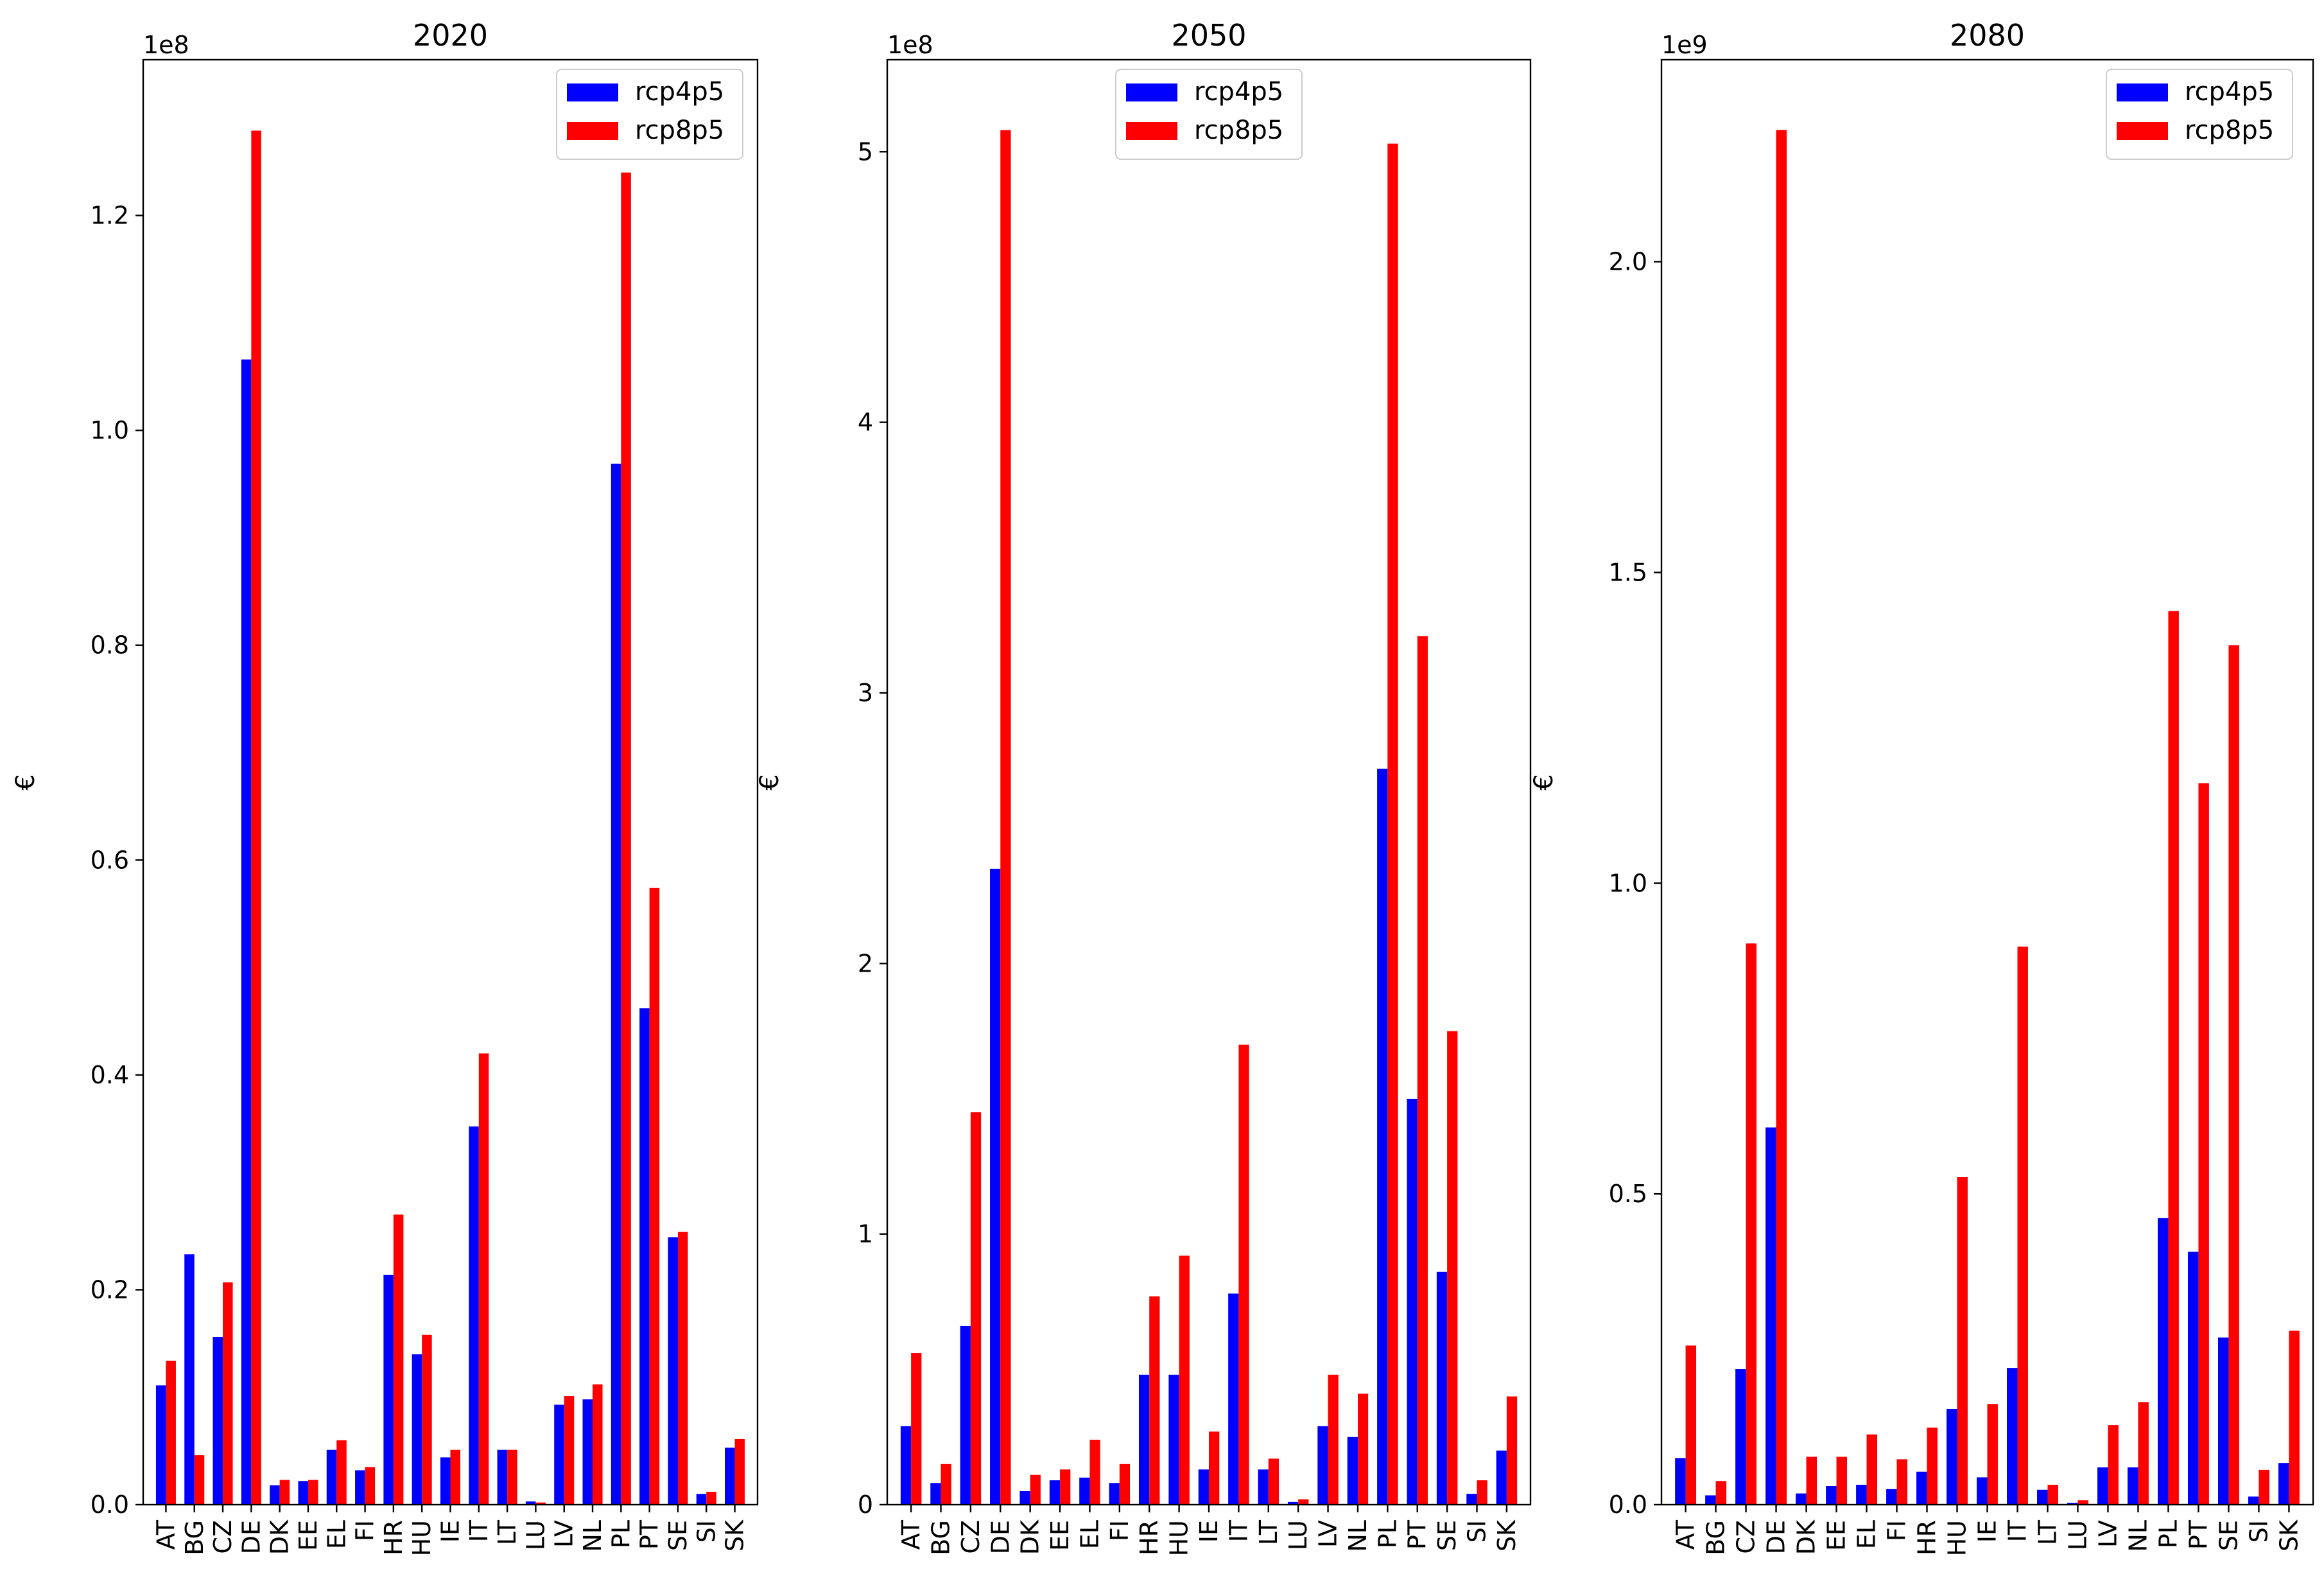 The image size is (2324, 1583). I want to click on bar-rcp4p5-DE, so click(995, 1186).